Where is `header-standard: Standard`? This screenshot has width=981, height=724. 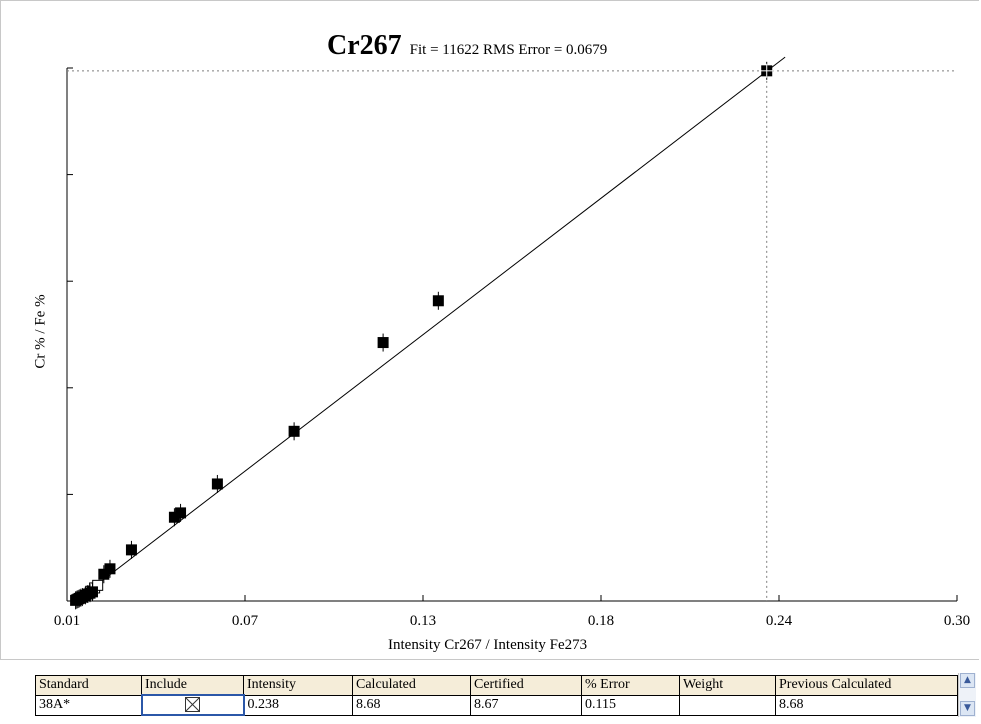
header-standard: Standard is located at coordinates (88, 685).